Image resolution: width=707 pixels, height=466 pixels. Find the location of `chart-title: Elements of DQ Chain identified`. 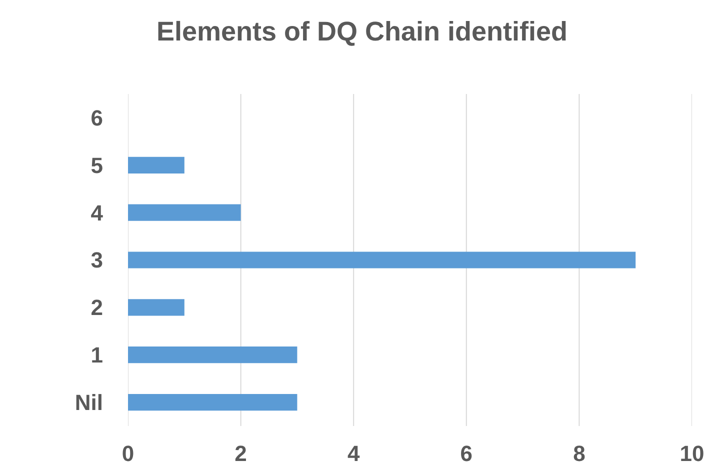

chart-title: Elements of DQ Chain identified is located at coordinates (362, 31).